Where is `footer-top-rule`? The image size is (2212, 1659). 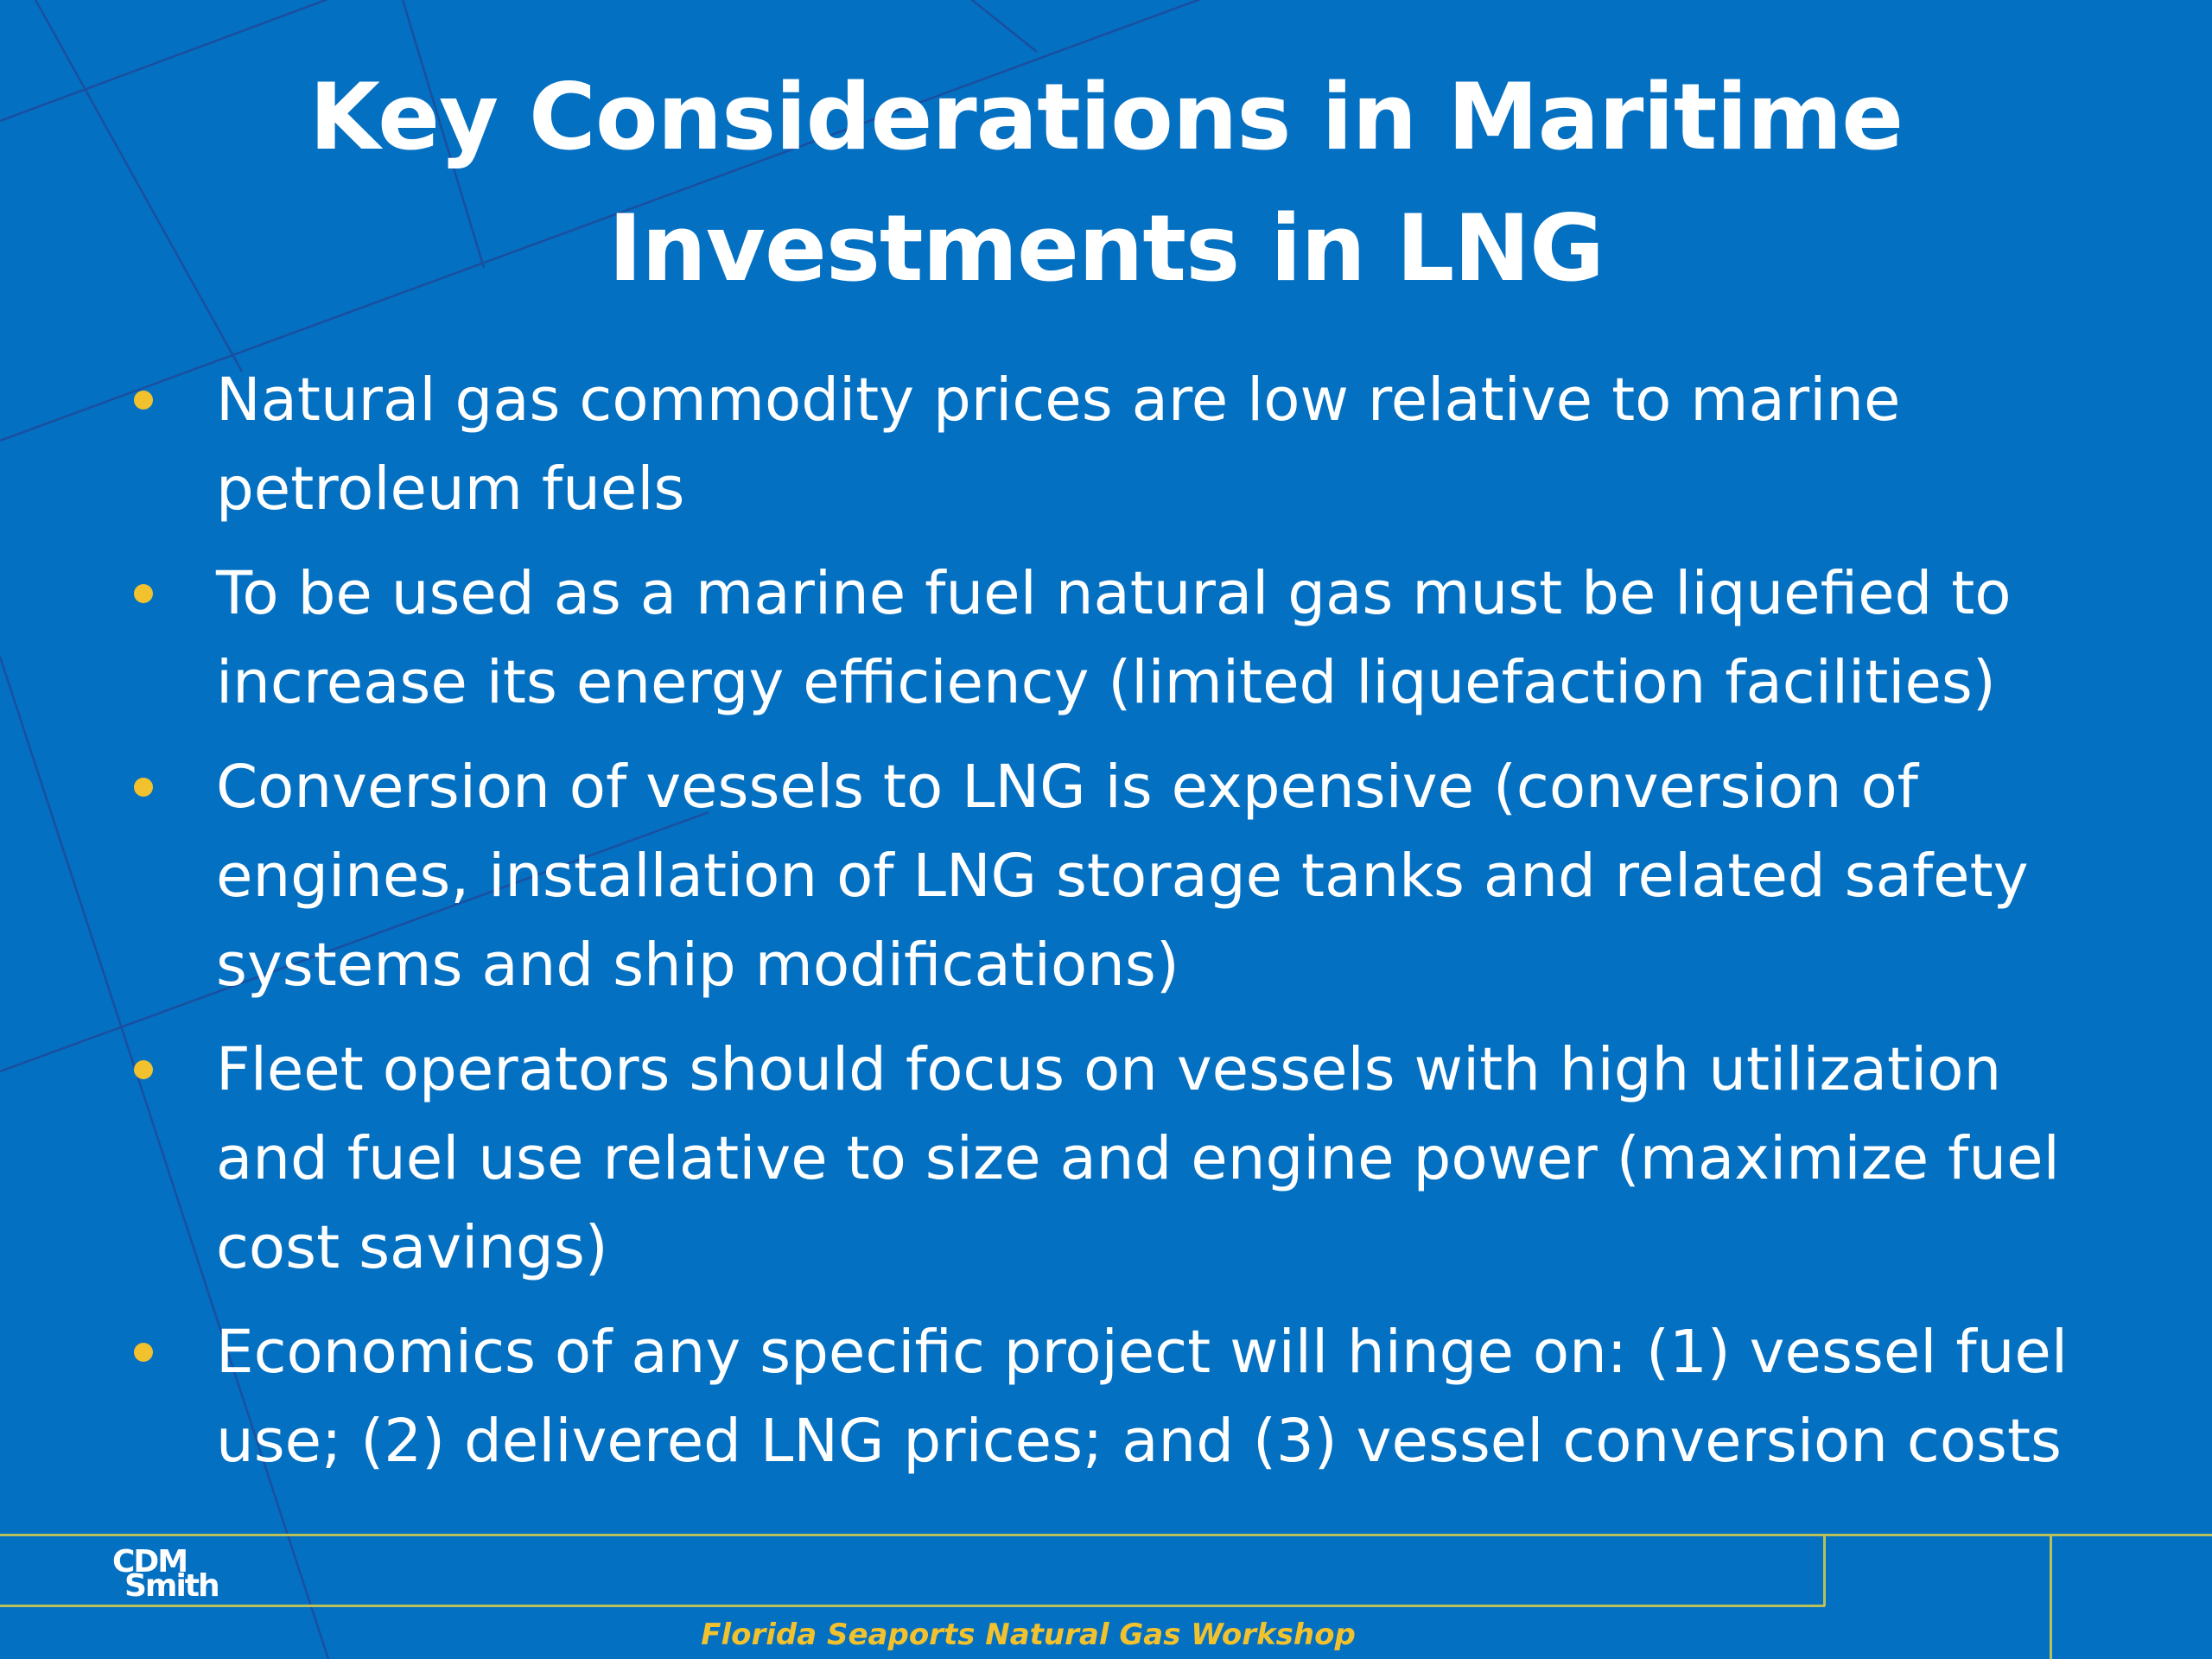
footer-top-rule is located at coordinates (1106, 1535).